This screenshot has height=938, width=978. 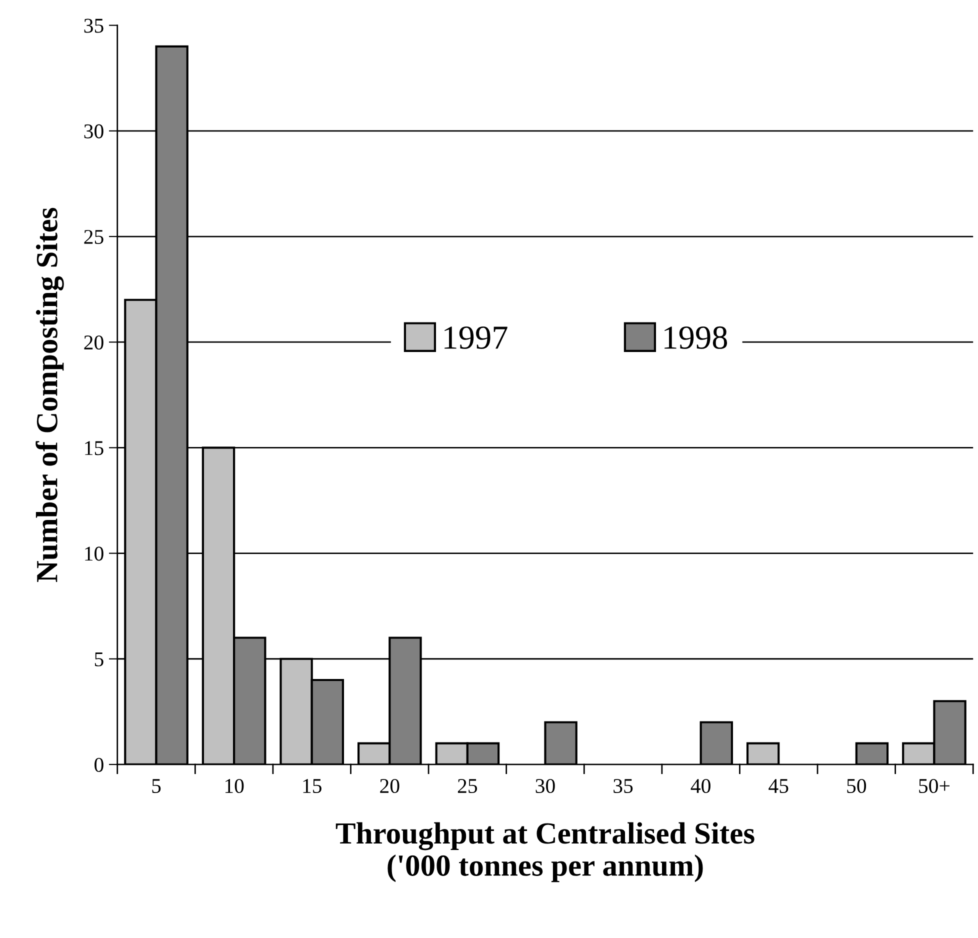 What do you see at coordinates (476, 337) in the screenshot?
I see `legend-label: 1997` at bounding box center [476, 337].